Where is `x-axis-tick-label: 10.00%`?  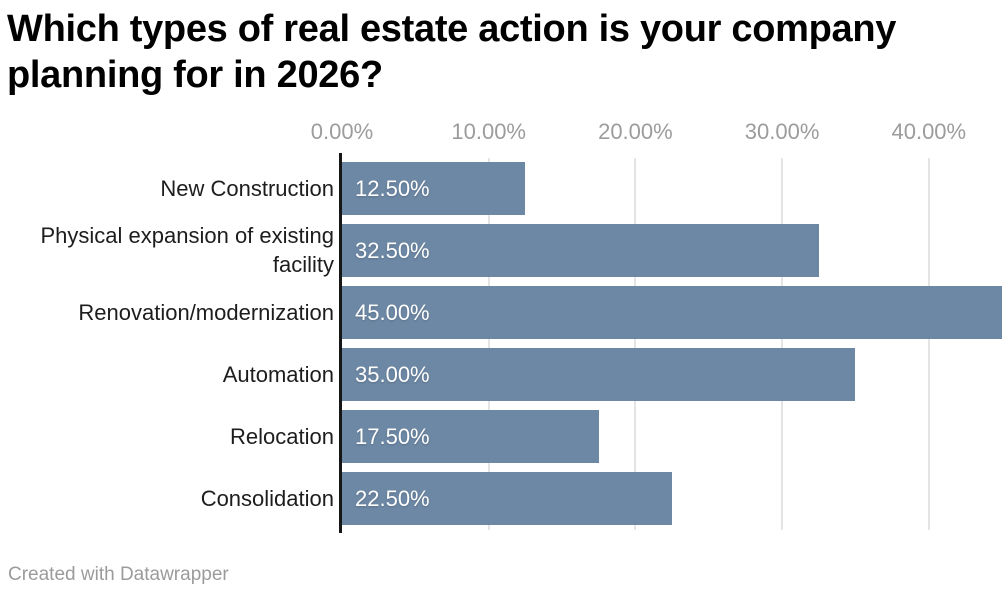 x-axis-tick-label: 10.00% is located at coordinates (488, 131).